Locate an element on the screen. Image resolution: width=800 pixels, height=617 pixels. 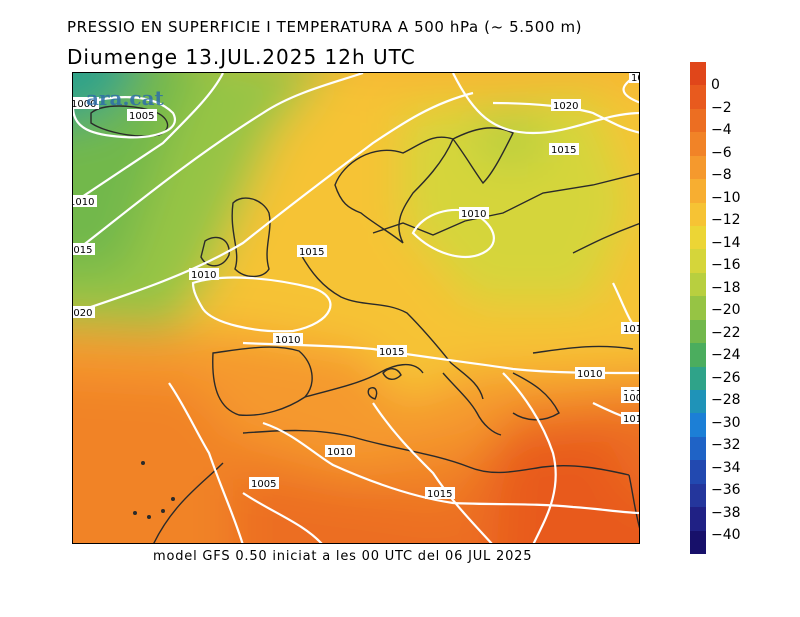
colorbar-label: −2 is located at coordinates (721, 107).